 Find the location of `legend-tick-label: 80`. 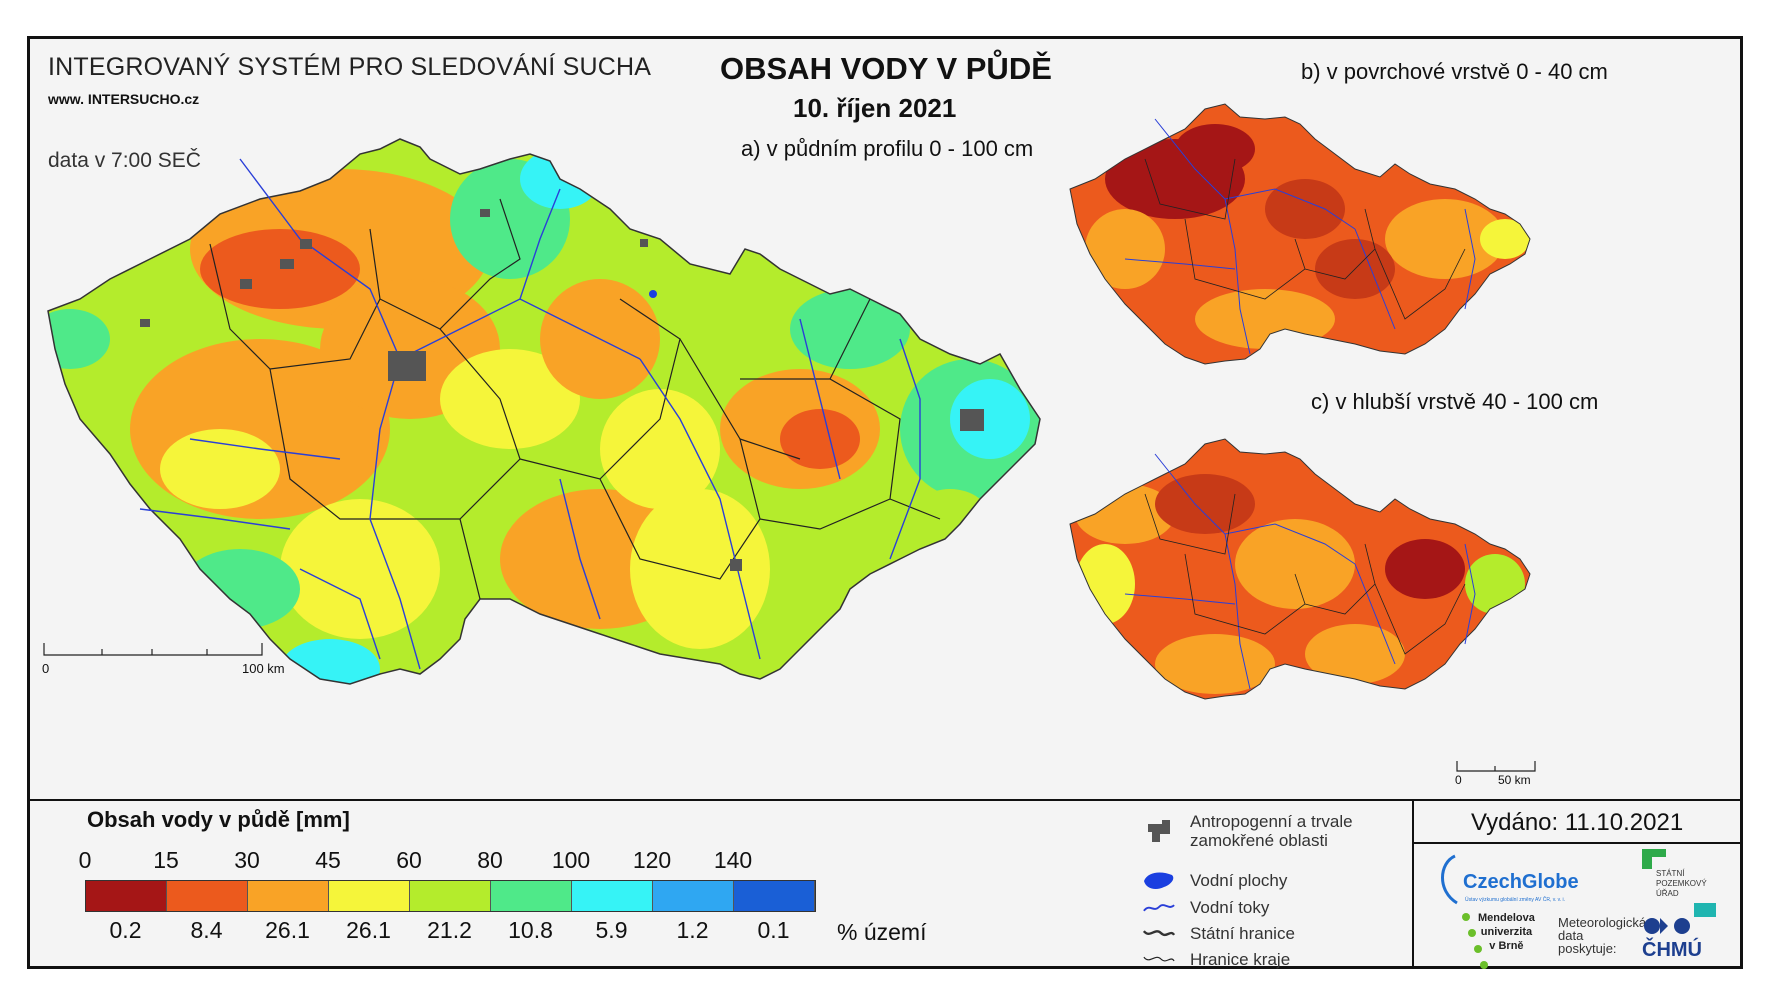

legend-tick-label: 80 is located at coordinates (490, 860).